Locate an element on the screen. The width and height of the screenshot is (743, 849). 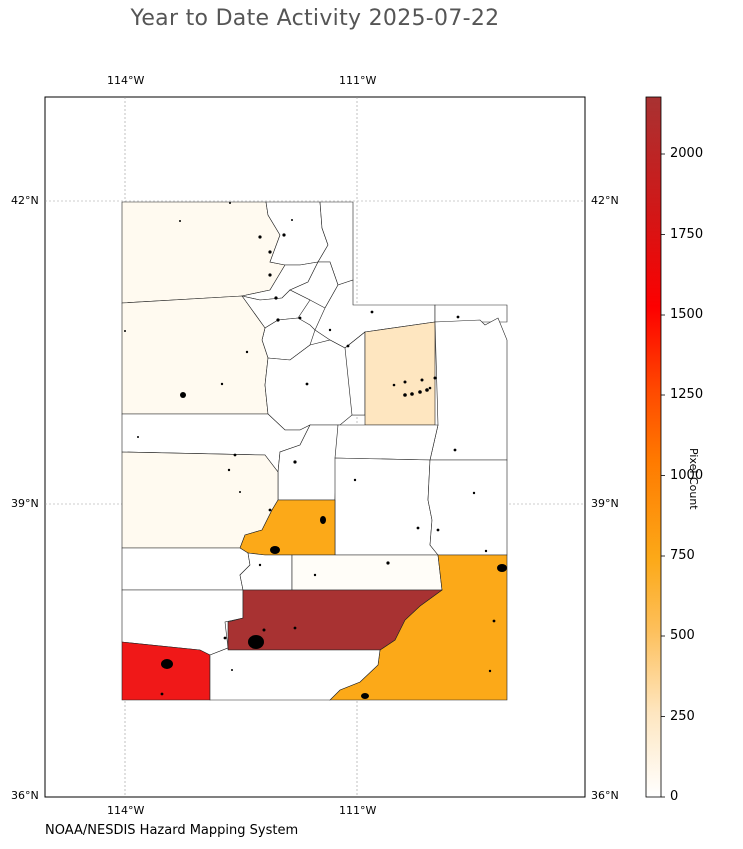
lat-tick-right-36n: 36°N is located at coordinates (605, 795).